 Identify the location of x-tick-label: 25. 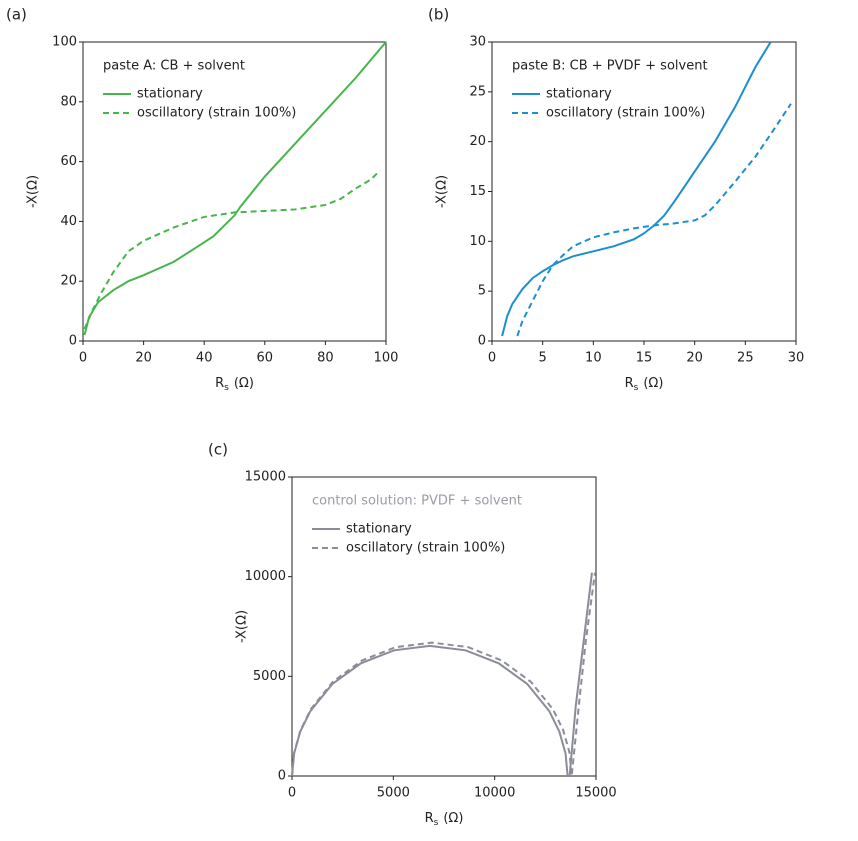
(745, 358).